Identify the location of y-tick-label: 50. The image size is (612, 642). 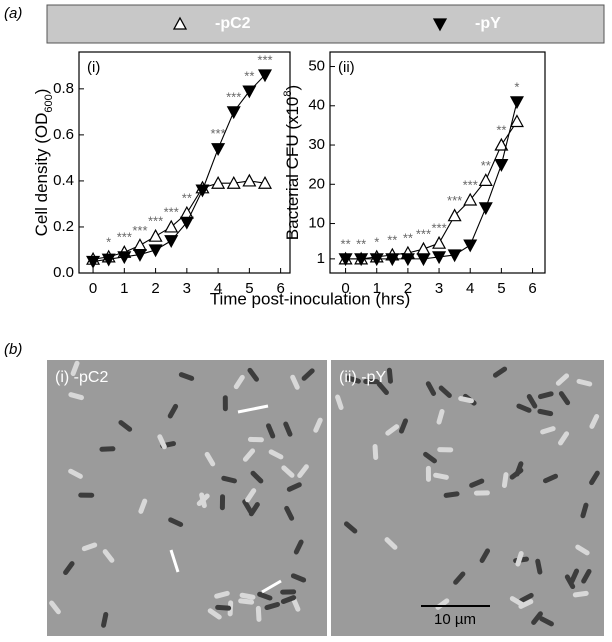
(316, 65).